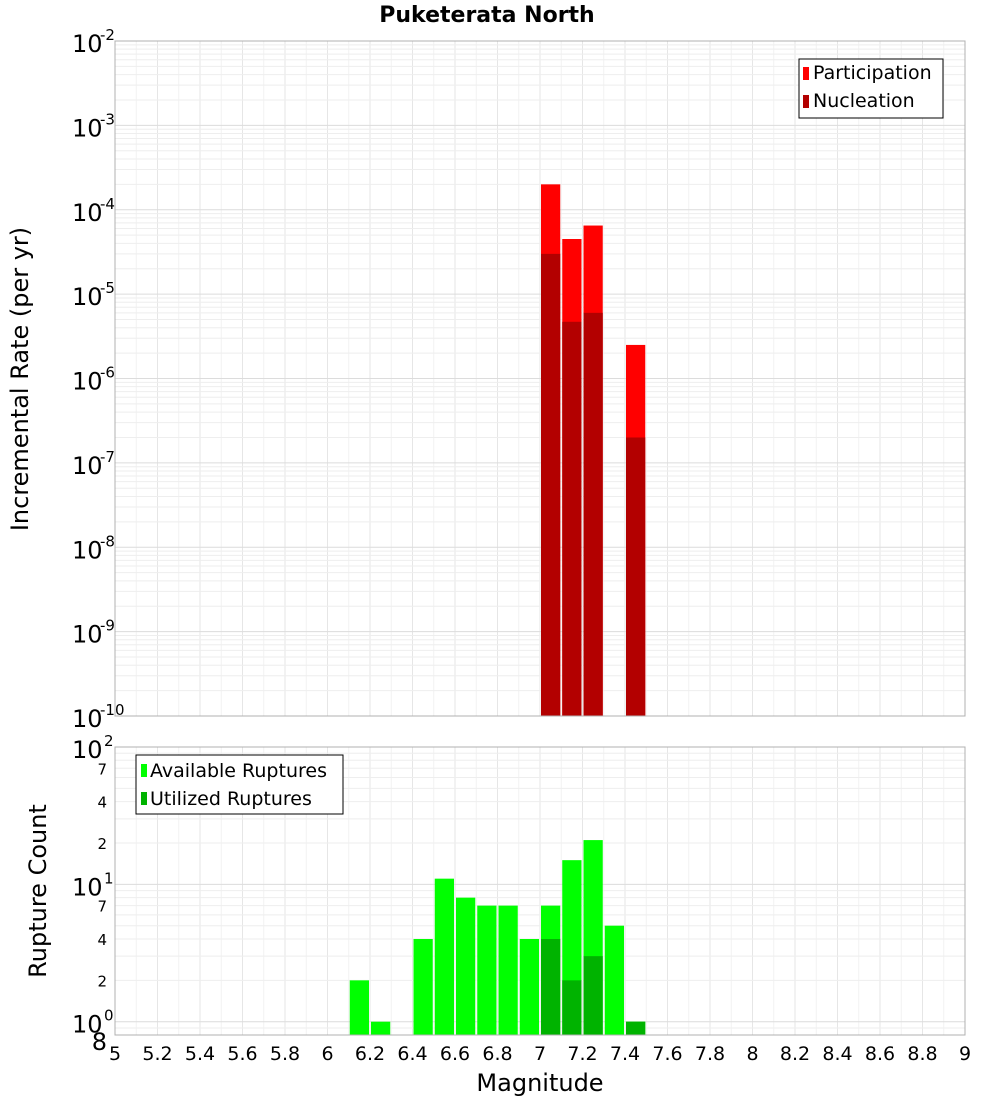  Describe the element at coordinates (242, 1054) in the screenshot. I see `magnitude-x-tick-label: 5.6` at that location.